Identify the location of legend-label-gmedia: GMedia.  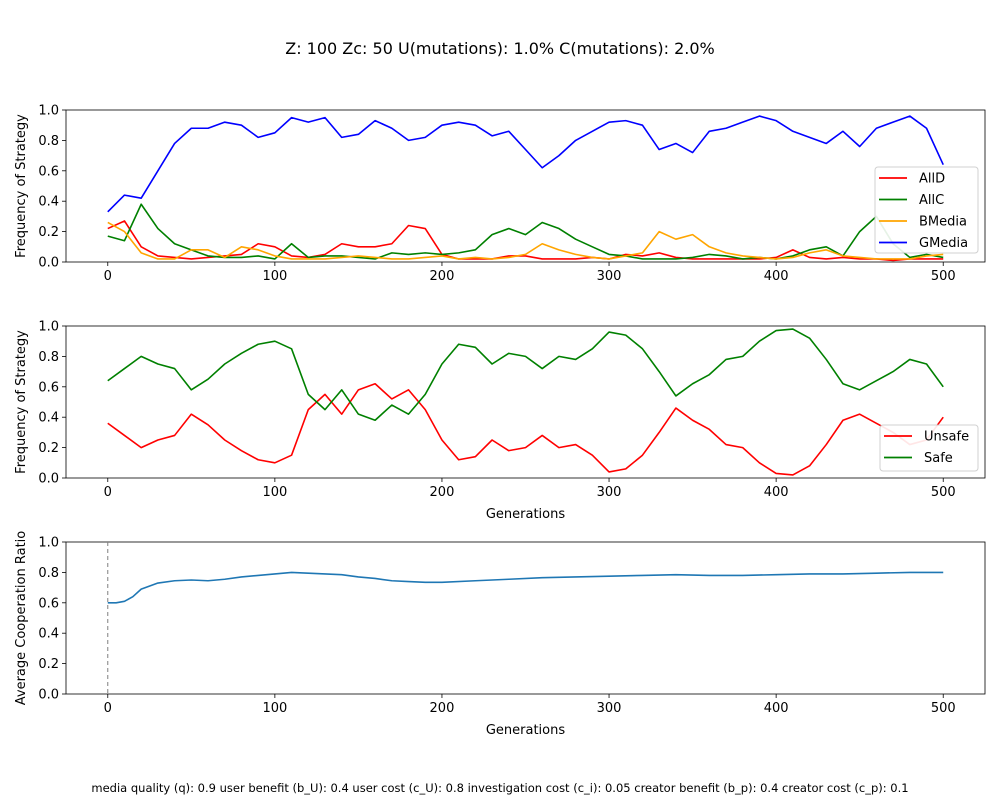
(943, 243).